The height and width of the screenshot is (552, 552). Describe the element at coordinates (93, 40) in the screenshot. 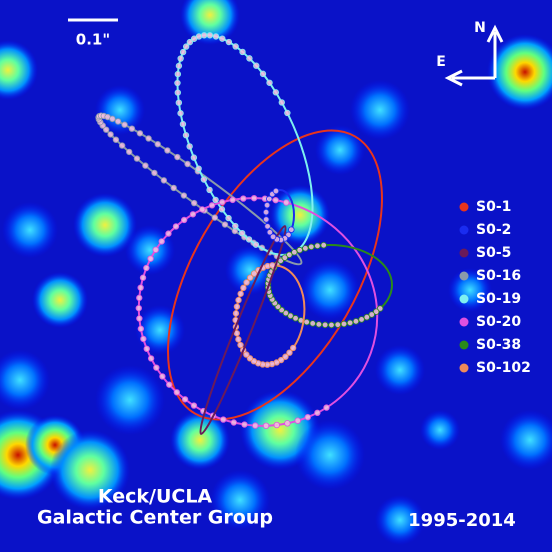

I see `scale-label: 0.1"` at that location.